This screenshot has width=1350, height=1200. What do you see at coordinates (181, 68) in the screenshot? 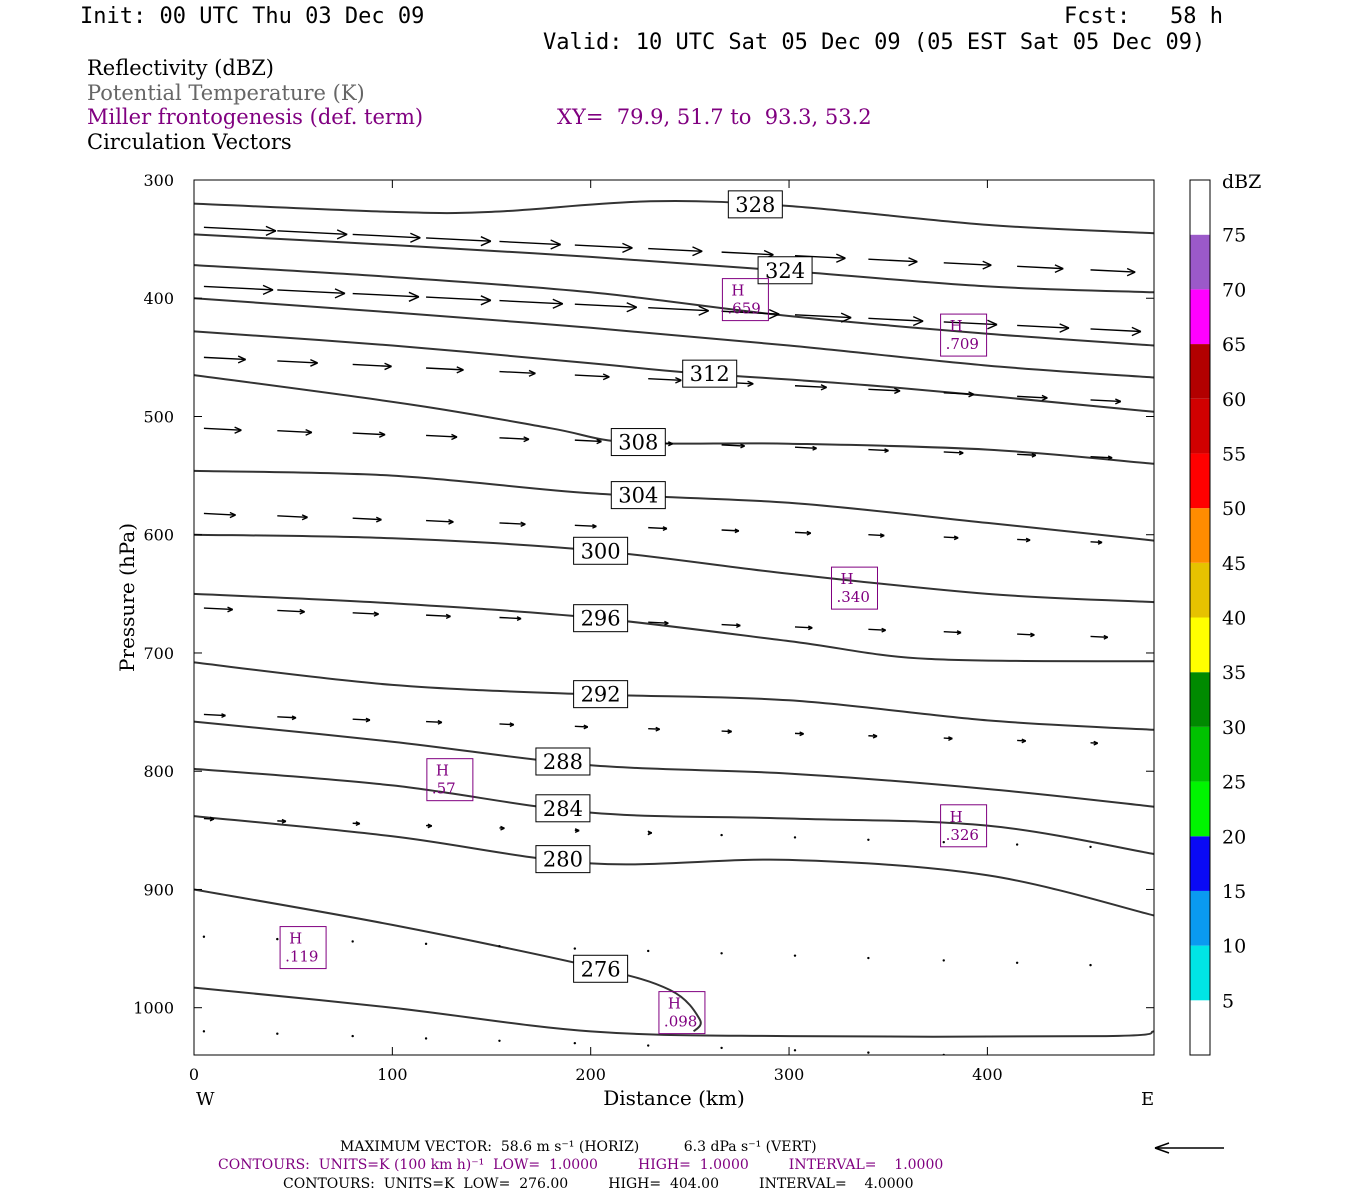
I see `field-reflectivity: Reflectivity (dBZ)` at bounding box center [181, 68].